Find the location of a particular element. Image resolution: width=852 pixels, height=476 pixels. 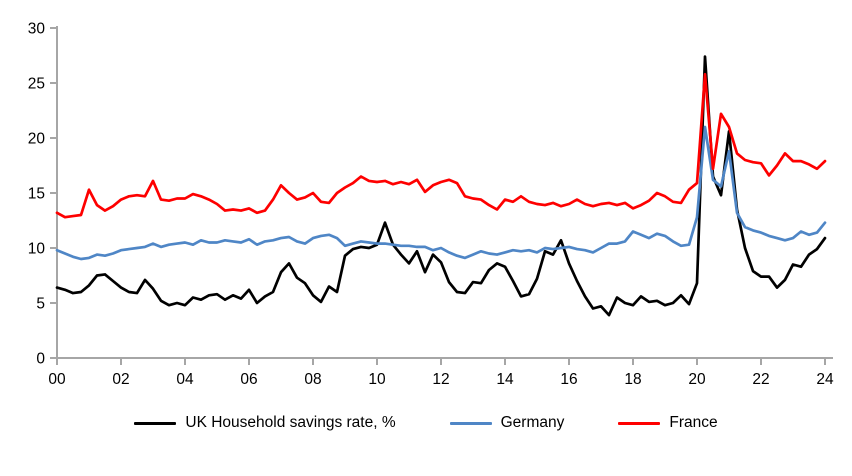

y-tick-label: 5 is located at coordinates (40, 304).